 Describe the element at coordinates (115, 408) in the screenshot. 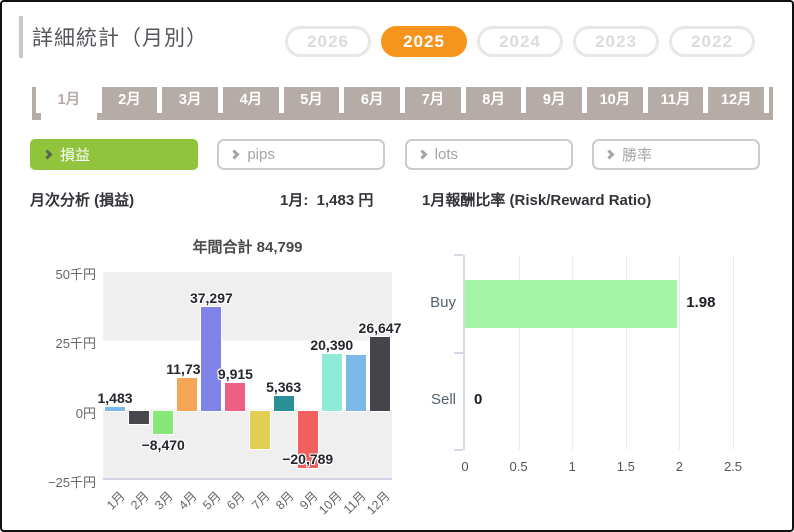

I see `bar-1月` at that location.